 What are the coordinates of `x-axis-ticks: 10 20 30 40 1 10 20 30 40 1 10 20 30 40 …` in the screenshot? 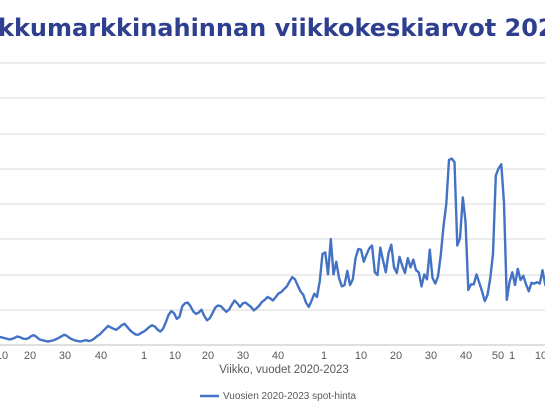 It's located at (272, 356).